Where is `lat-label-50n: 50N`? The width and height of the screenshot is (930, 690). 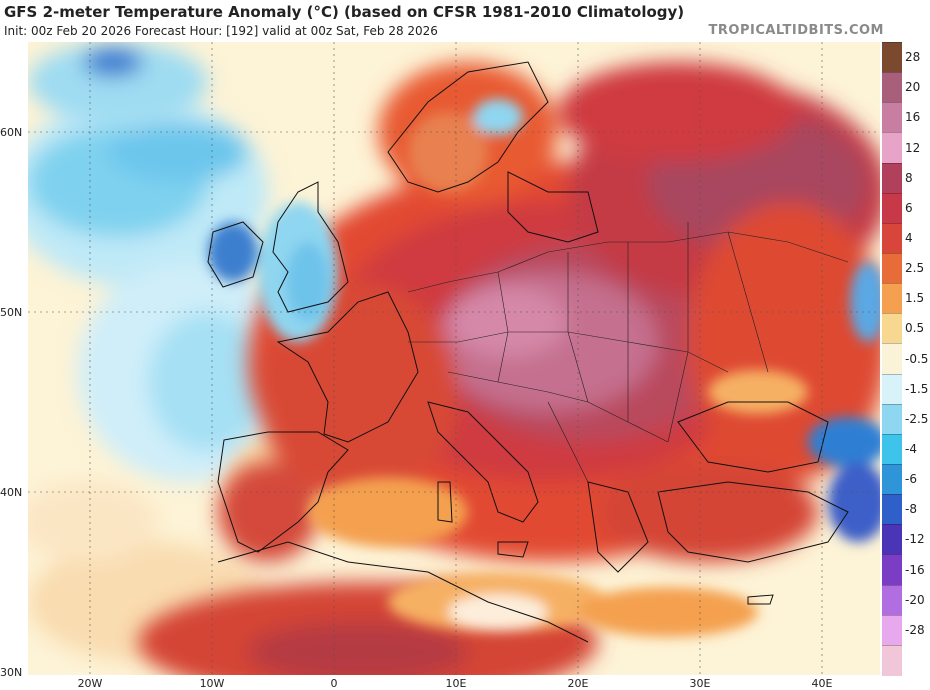 lat-label-50n: 50N is located at coordinates (11, 312).